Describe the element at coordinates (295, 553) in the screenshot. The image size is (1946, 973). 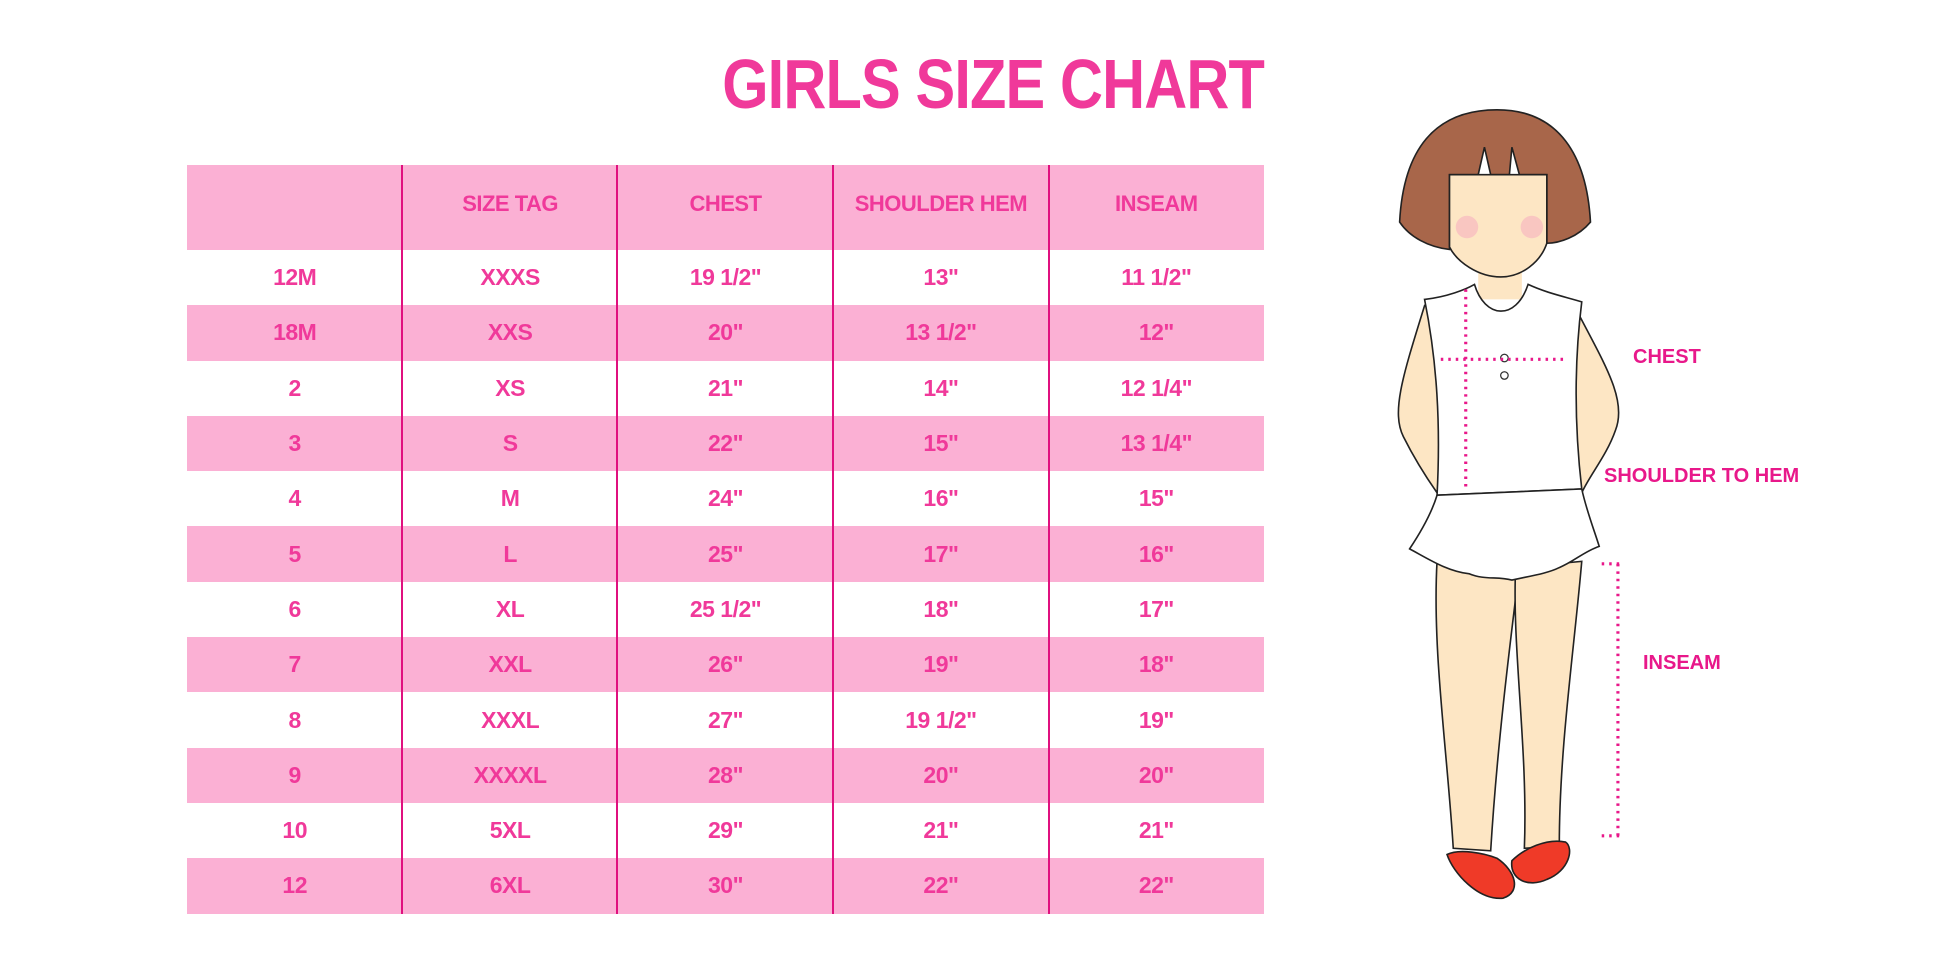
I see `table-cell: 5` at that location.